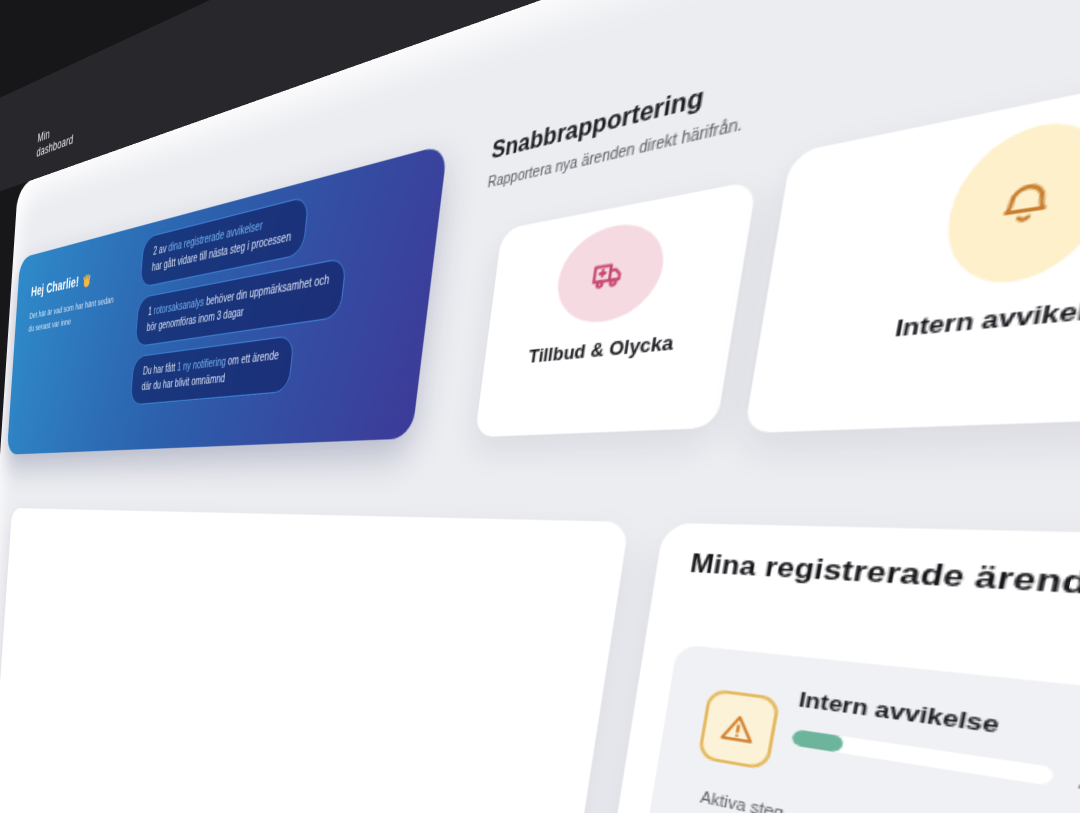 This screenshot has width=1080, height=813. I want to click on active-steps-label: Aktiva steg, so click(741, 801).